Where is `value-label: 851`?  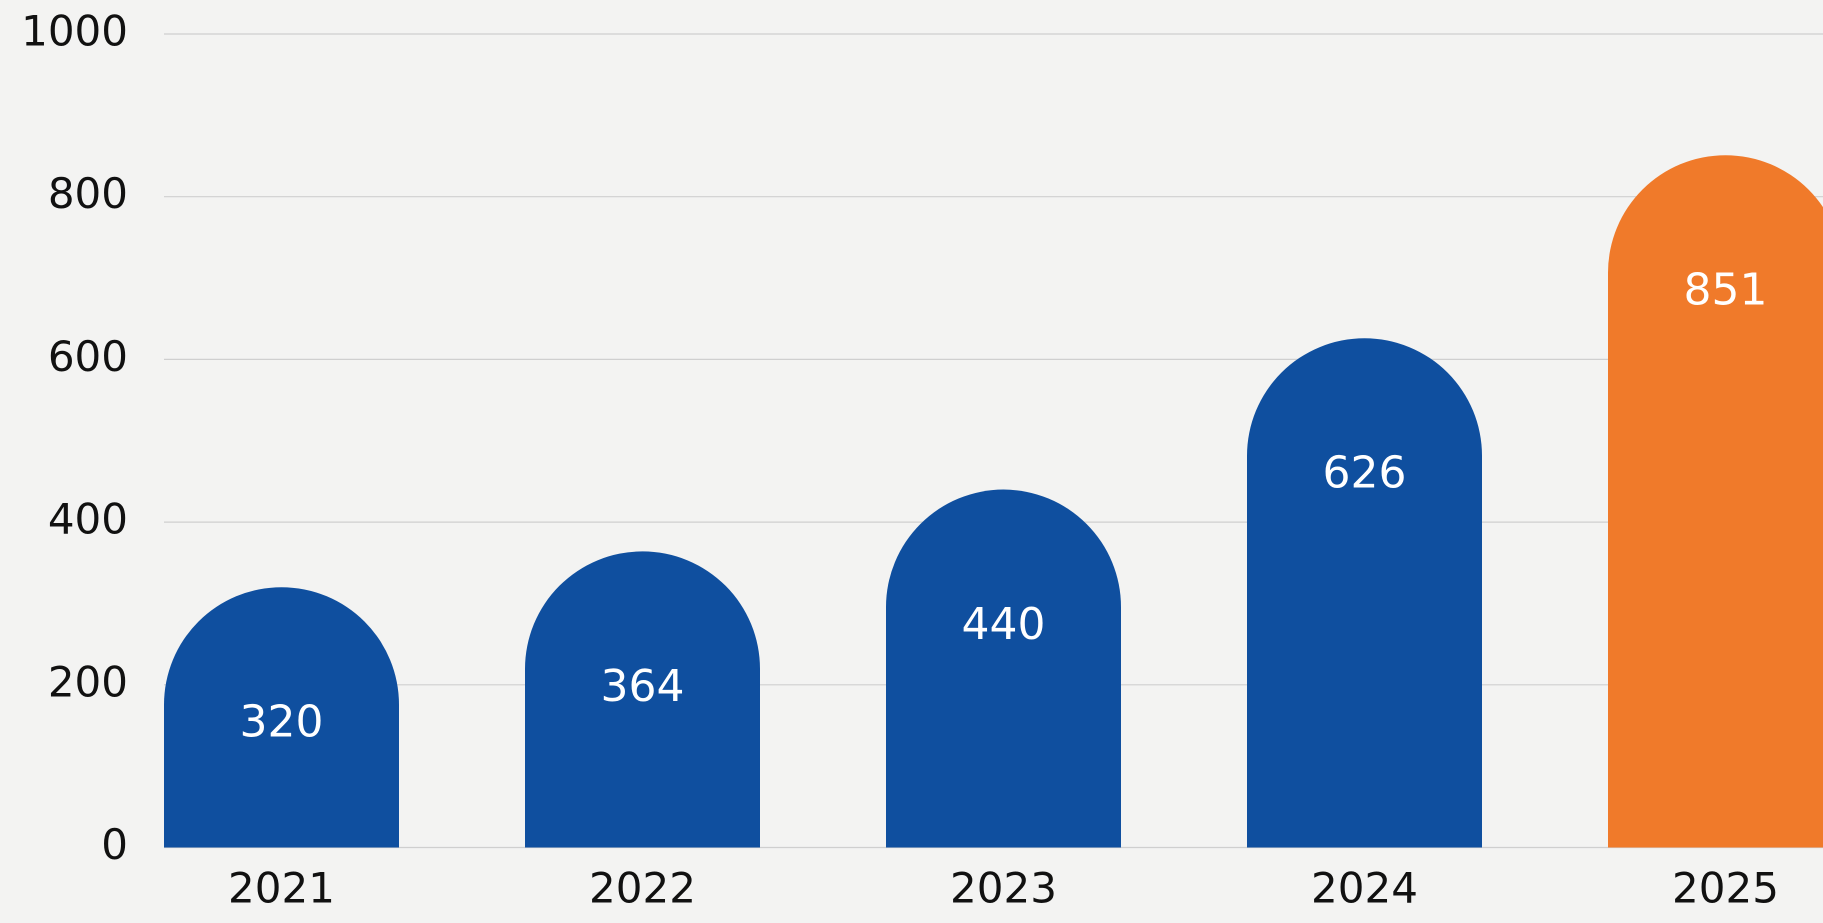 value-label: 851 is located at coordinates (1726, 290).